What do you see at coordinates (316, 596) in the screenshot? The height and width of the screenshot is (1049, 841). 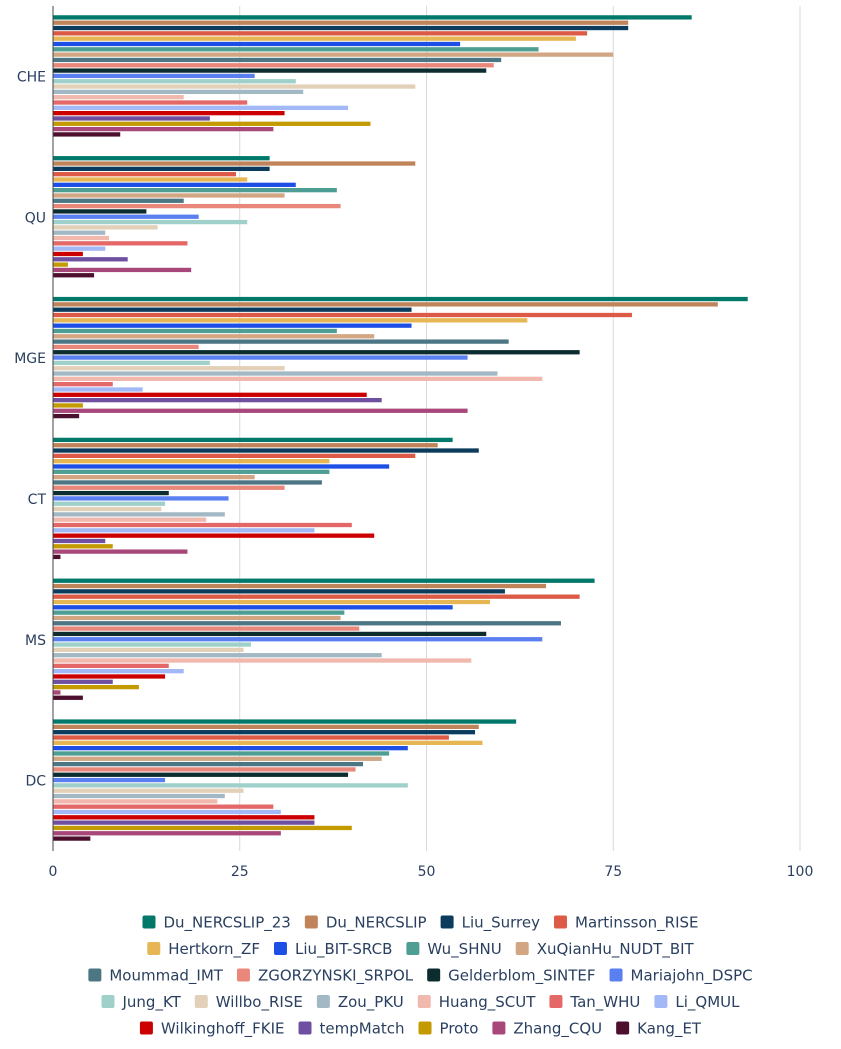 I see `bar-MS-Martinsson_RISE` at bounding box center [316, 596].